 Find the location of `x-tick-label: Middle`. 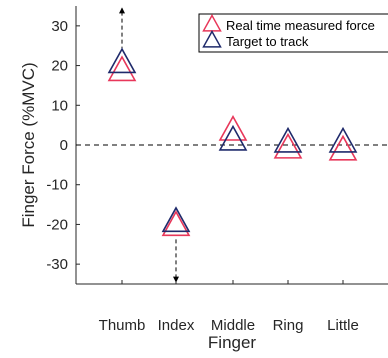

x-tick-label: Middle is located at coordinates (233, 325).